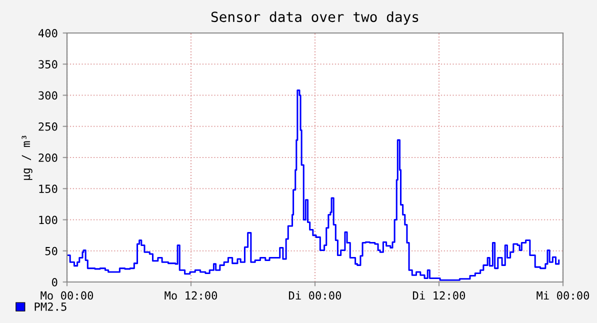 The image size is (597, 323). Describe the element at coordinates (67, 295) in the screenshot. I see `x-tick-label: Mo 00:00` at that location.